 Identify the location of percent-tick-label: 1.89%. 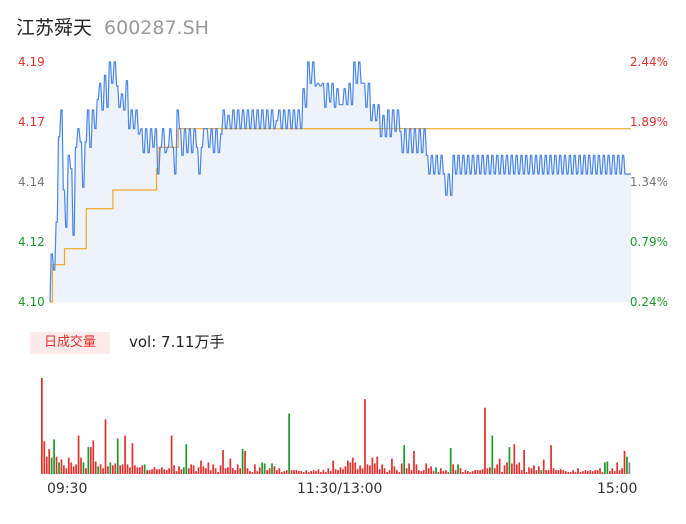
(648, 122).